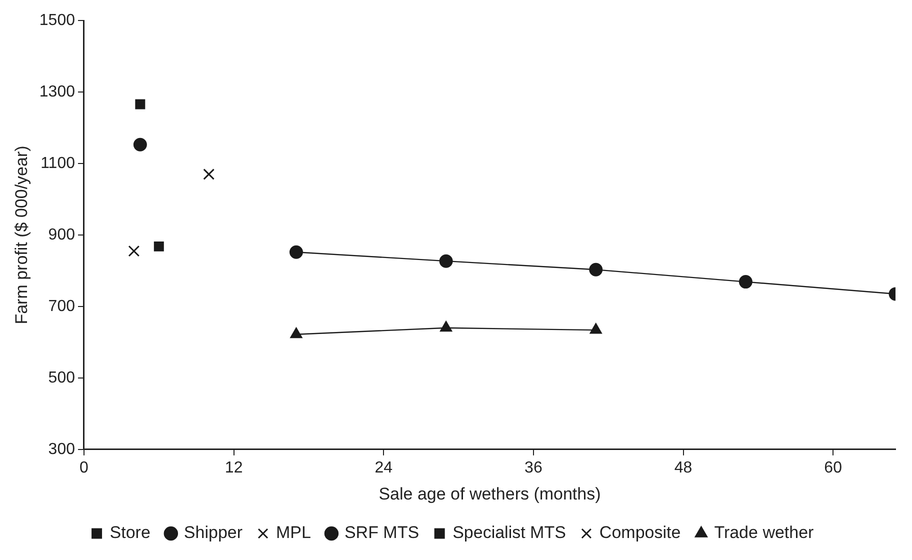 This screenshot has height=560, width=912. Describe the element at coordinates (640, 532) in the screenshot. I see `legend-label: Composite` at that location.